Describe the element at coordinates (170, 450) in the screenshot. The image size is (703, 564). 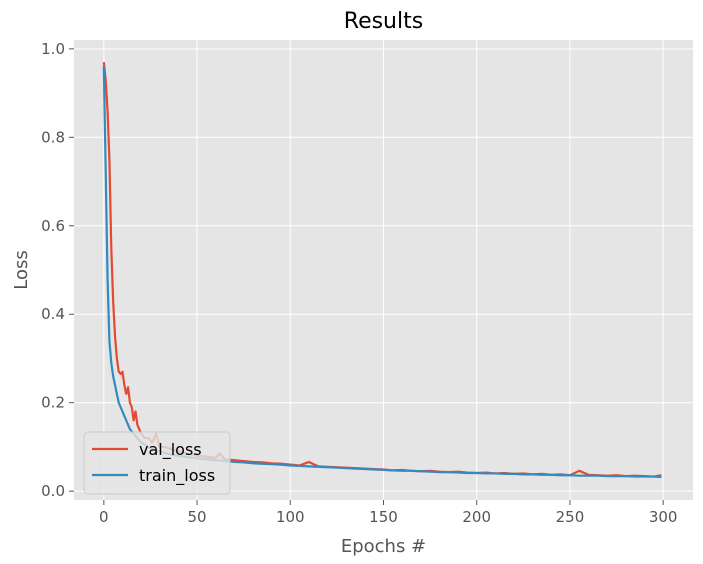
I see `legend-label-val-loss: val_loss` at that location.